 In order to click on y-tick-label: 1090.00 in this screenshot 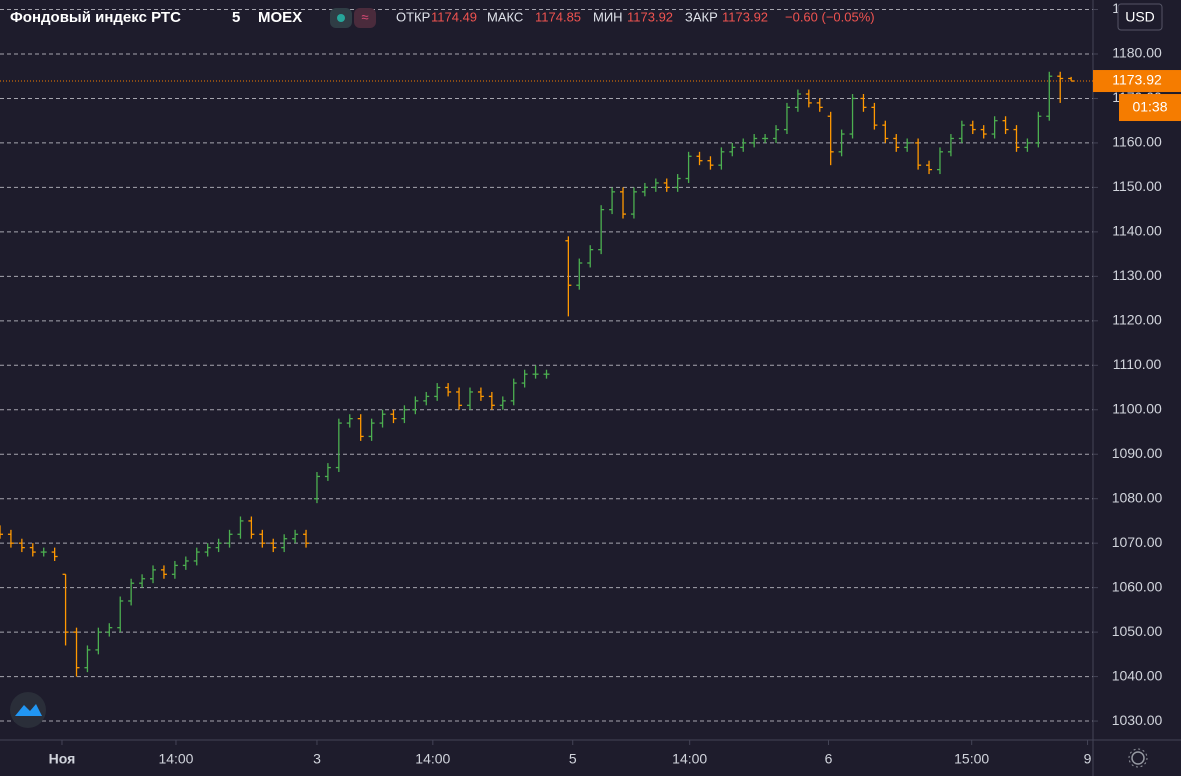, I will do `click(1137, 453)`.